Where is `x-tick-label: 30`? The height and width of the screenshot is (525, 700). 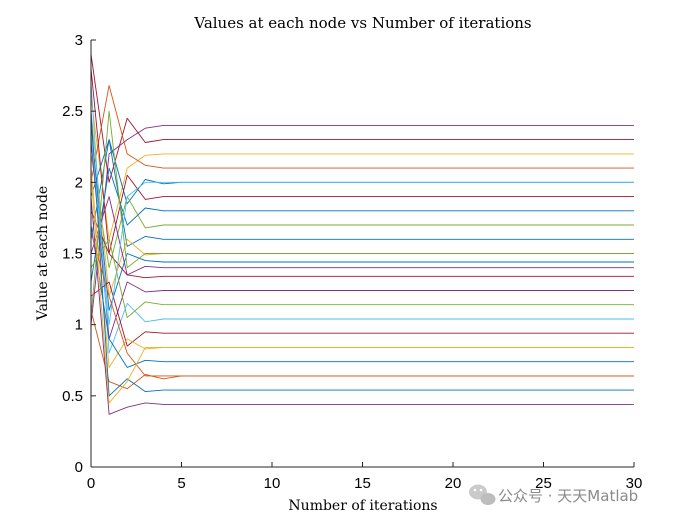 x-tick-label: 30 is located at coordinates (634, 483).